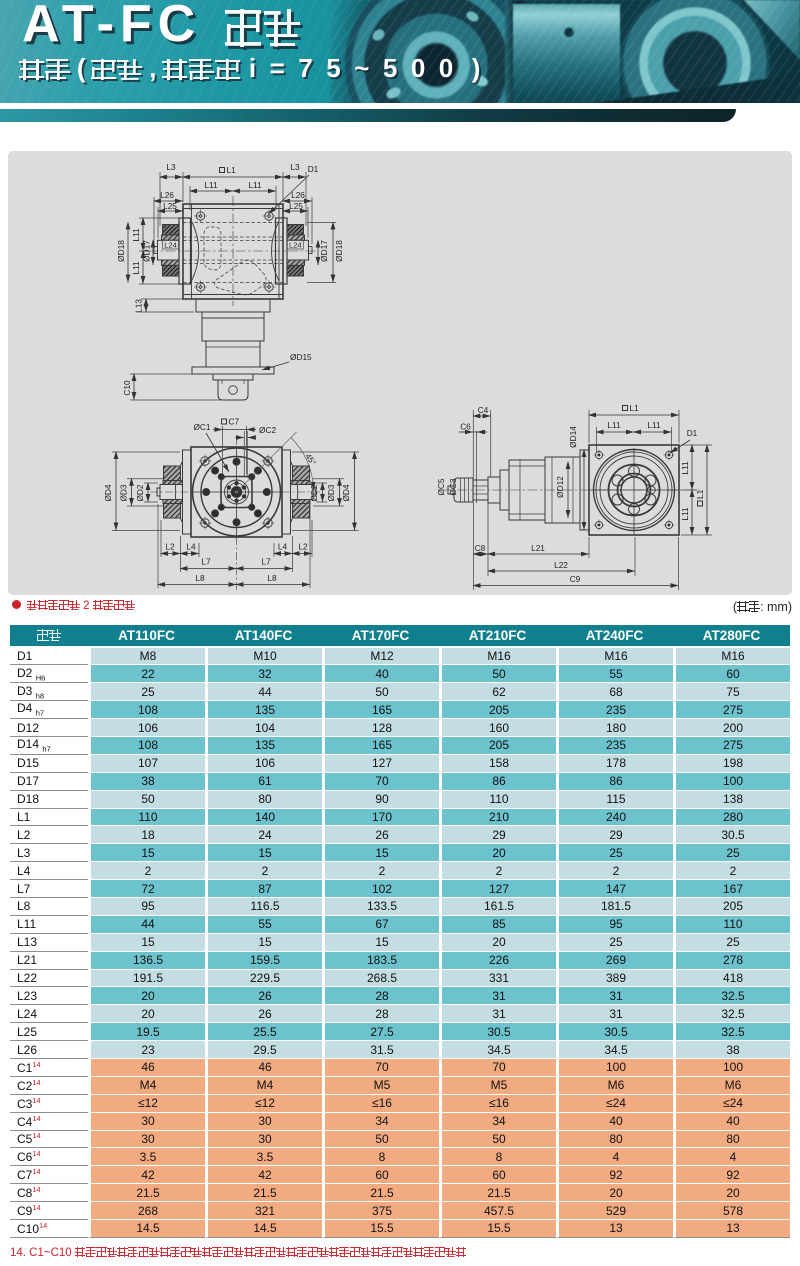 The image size is (800, 1266). What do you see at coordinates (465, 427) in the screenshot?
I see `svg-text: C6` at bounding box center [465, 427].